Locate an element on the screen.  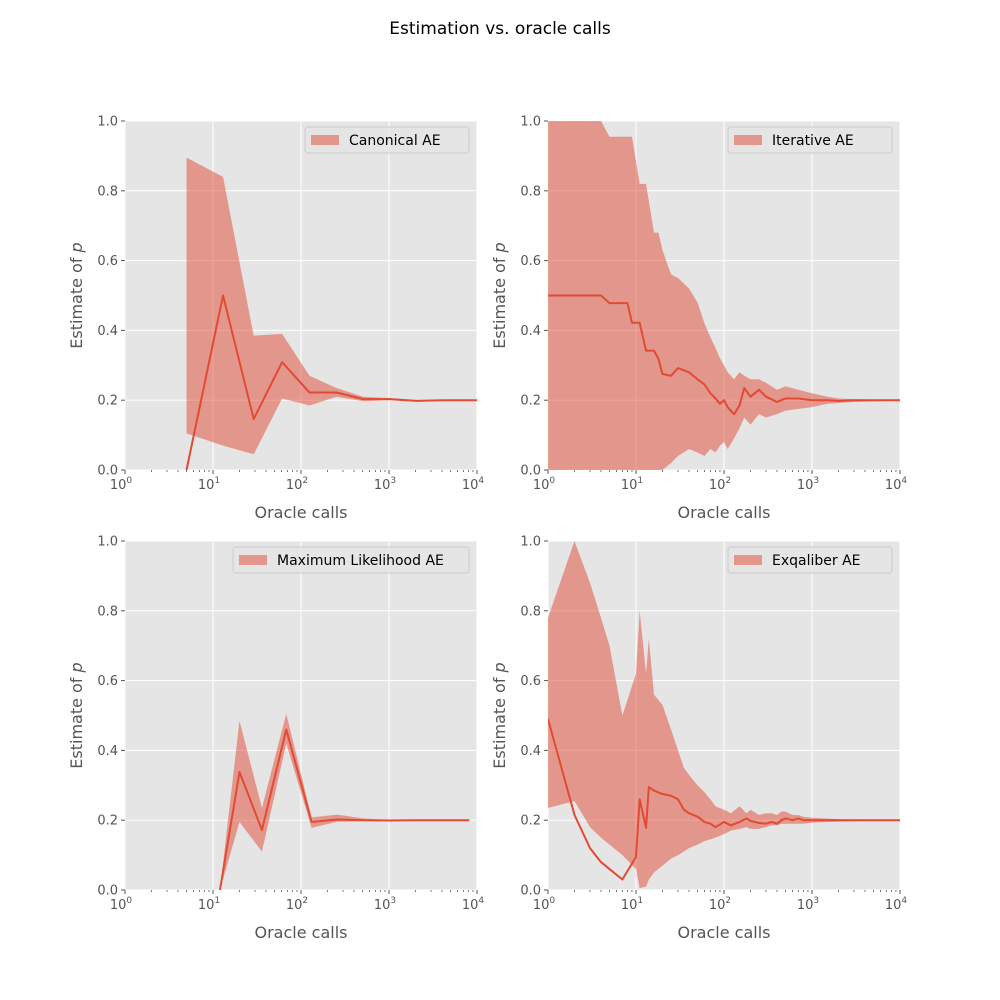
legend: Iterative AE is located at coordinates (810, 140).